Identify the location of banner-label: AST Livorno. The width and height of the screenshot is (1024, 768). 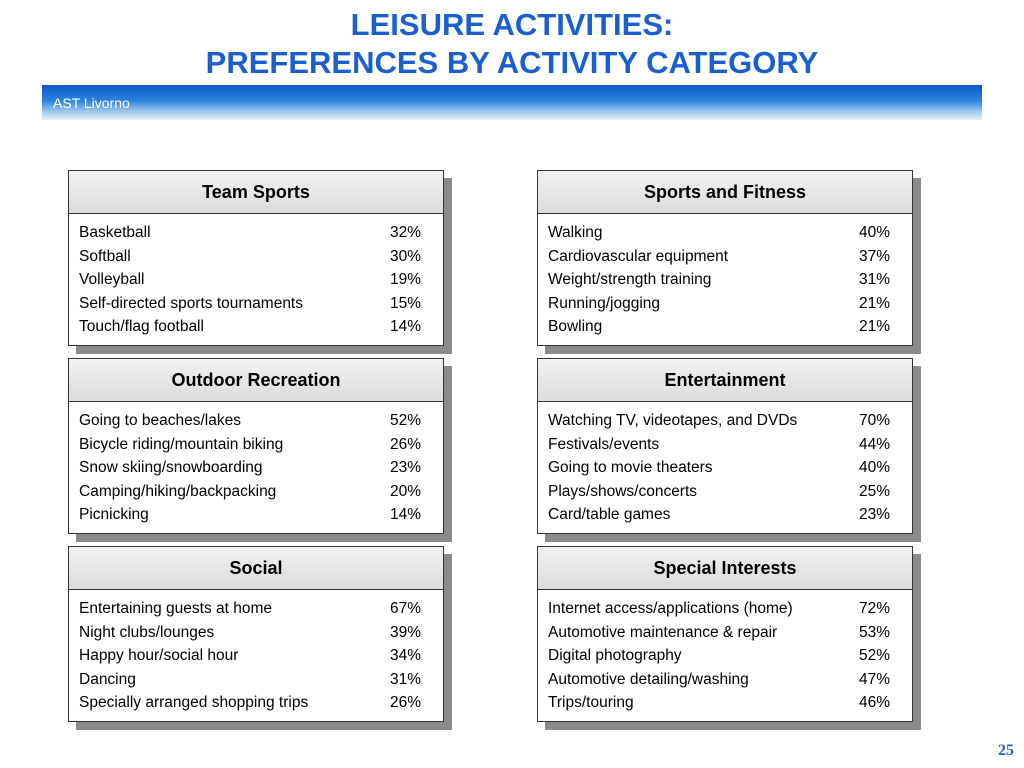
(91, 103).